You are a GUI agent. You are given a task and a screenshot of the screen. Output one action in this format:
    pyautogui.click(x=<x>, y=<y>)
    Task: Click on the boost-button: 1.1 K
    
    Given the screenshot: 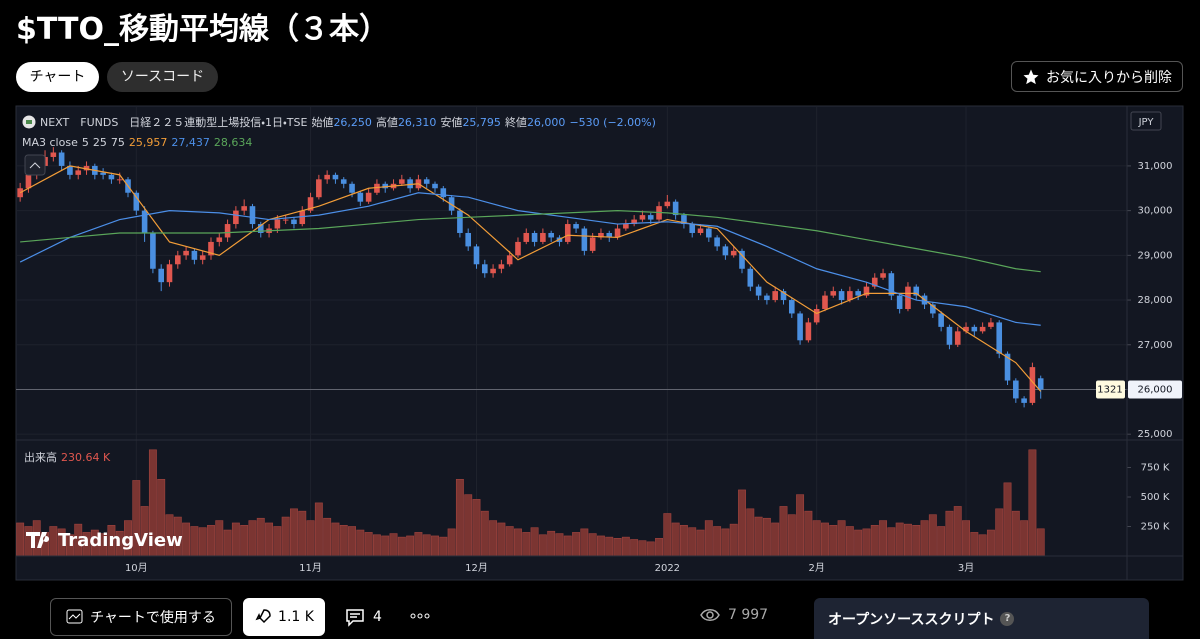 What is the action you would take?
    pyautogui.click(x=284, y=617)
    